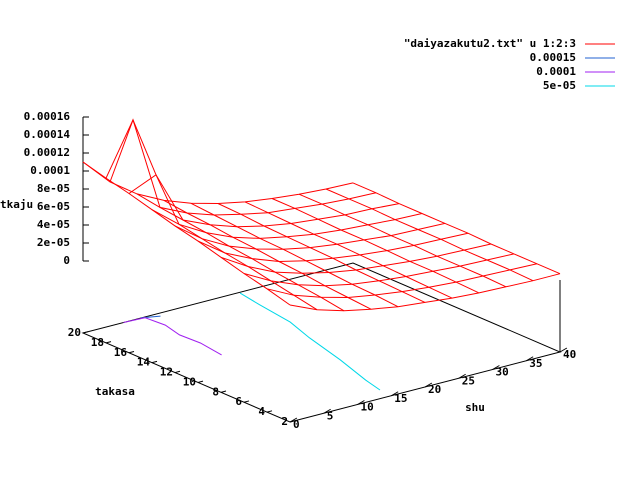 The image size is (640, 480). Describe the element at coordinates (475, 407) in the screenshot. I see `x-axis-label: shu` at that location.